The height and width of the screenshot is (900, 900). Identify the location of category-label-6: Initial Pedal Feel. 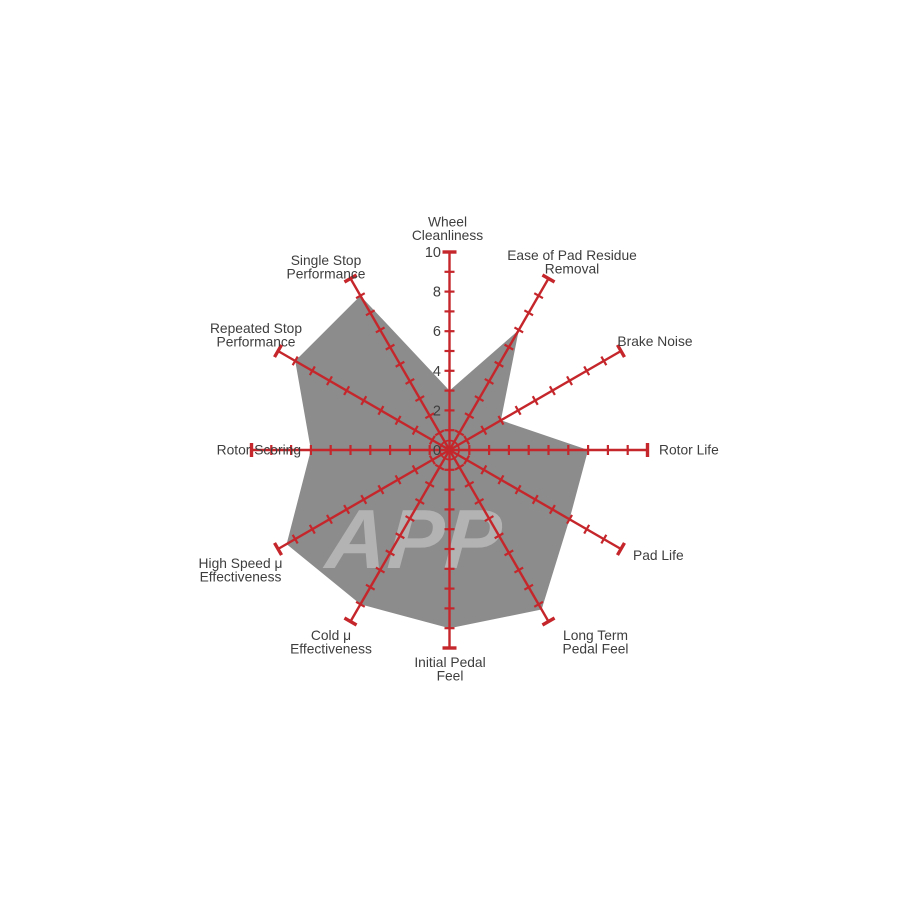
(449, 669).